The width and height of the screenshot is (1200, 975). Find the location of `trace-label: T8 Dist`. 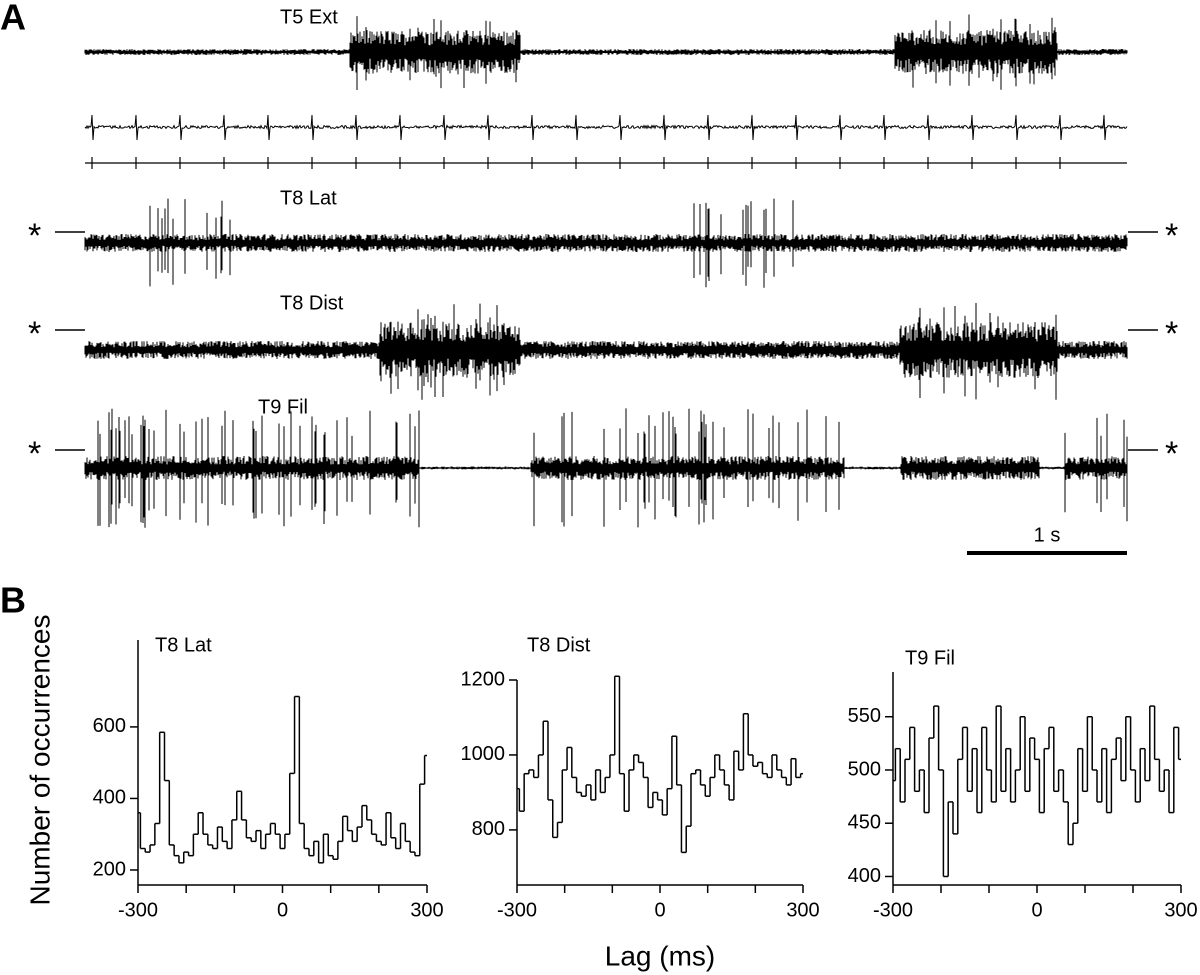

trace-label: T8 Dist is located at coordinates (312, 303).